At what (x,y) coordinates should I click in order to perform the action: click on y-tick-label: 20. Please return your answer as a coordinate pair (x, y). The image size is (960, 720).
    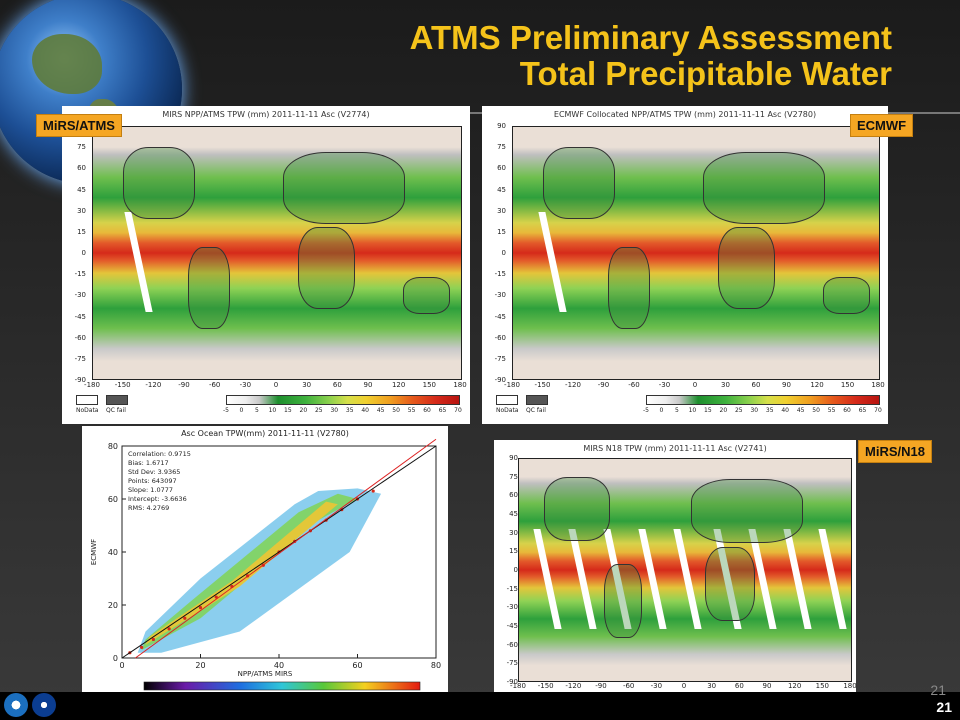
    Looking at the image, I should click on (113, 605).